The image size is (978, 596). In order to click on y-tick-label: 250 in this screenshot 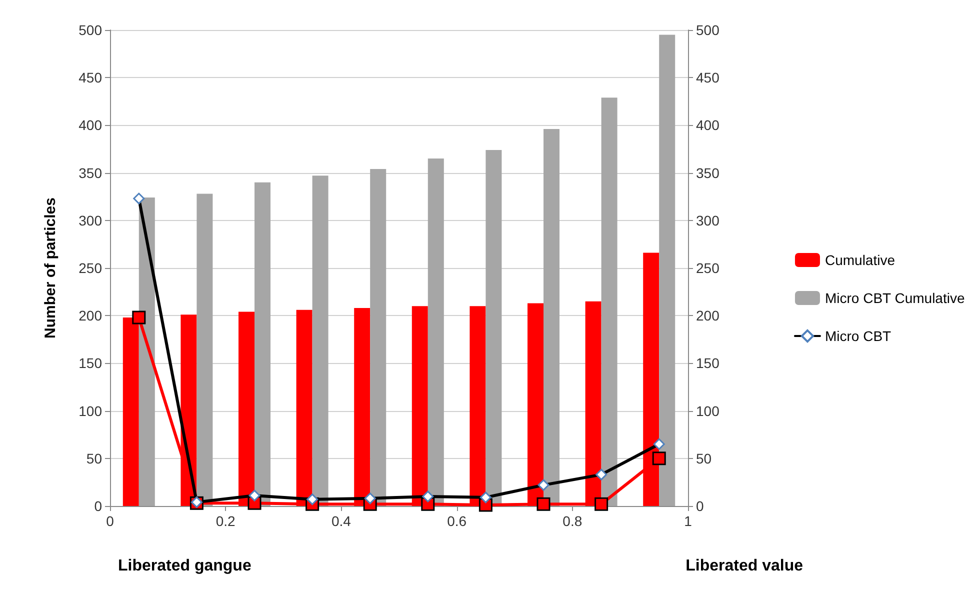, I will do `click(90, 268)`.